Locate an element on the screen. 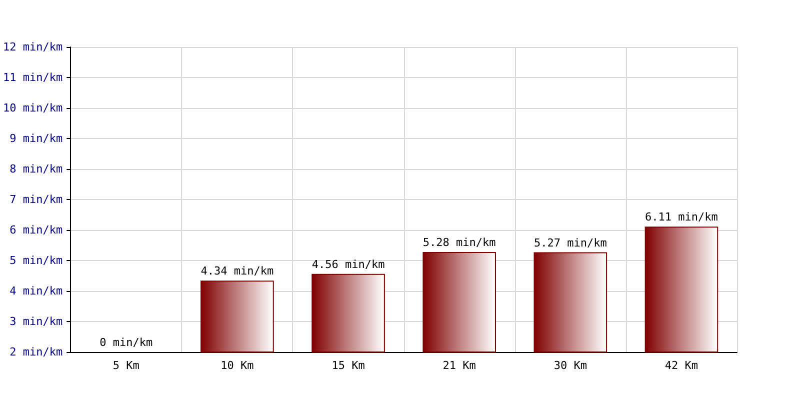 The image size is (800, 400). data-label: 5.28 min/km is located at coordinates (459, 242).